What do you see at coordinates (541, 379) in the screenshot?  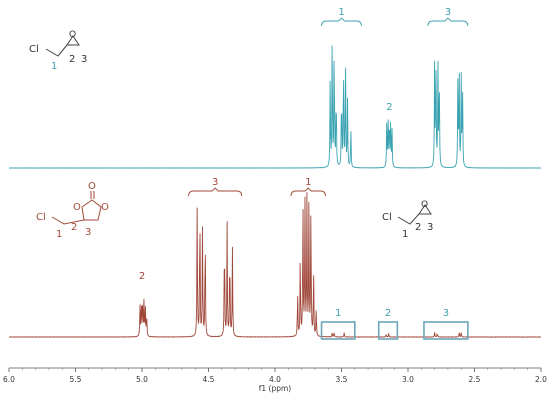 I see `x-tick-label: 2.0` at bounding box center [541, 379].